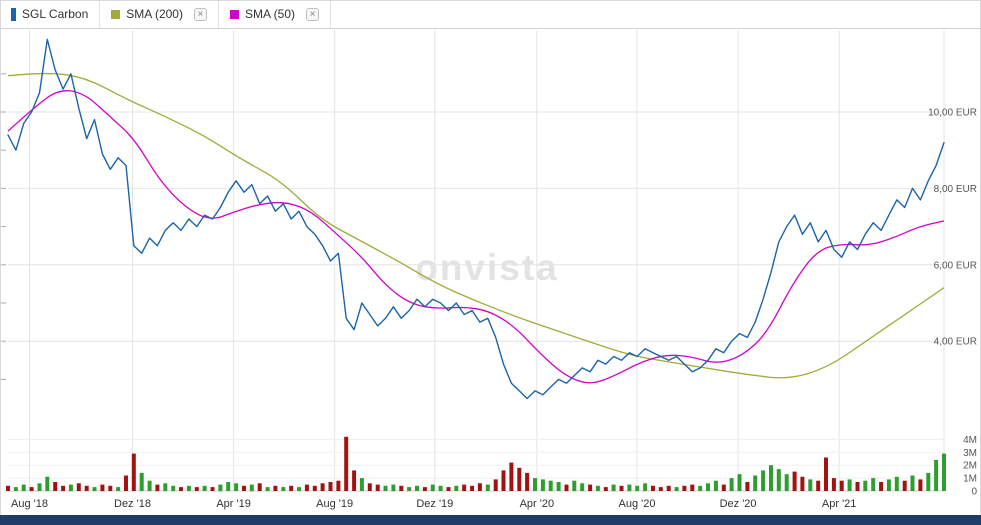  I want to click on sgl-carbon-series-swatch, so click(13, 14).